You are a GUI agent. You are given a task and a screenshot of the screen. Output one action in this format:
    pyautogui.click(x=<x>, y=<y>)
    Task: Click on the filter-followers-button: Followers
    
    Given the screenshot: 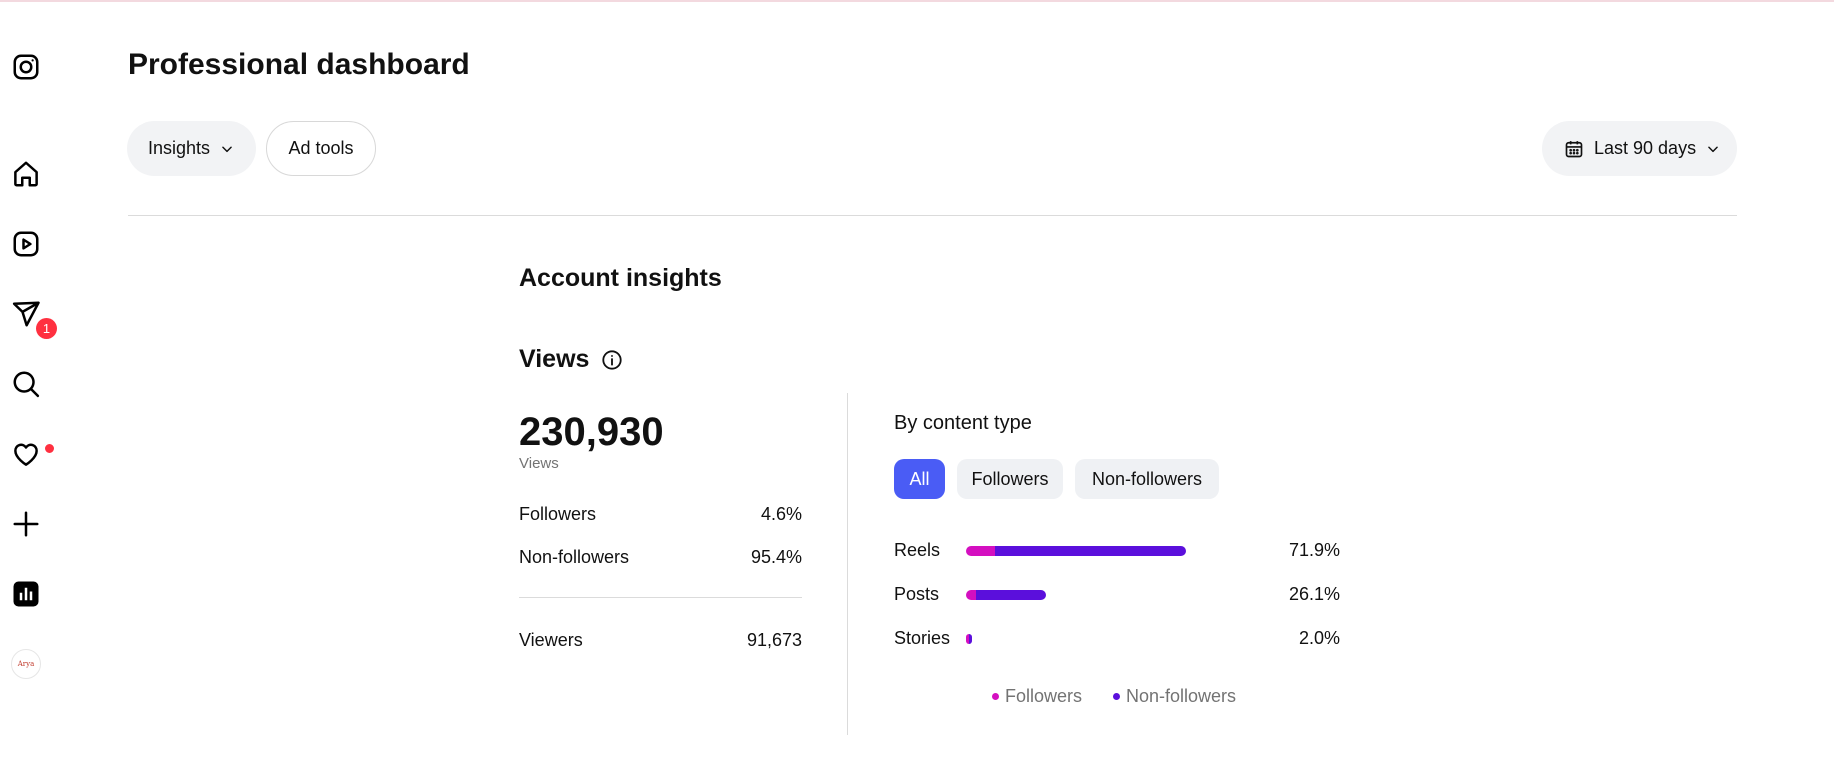 What is the action you would take?
    pyautogui.click(x=1010, y=479)
    